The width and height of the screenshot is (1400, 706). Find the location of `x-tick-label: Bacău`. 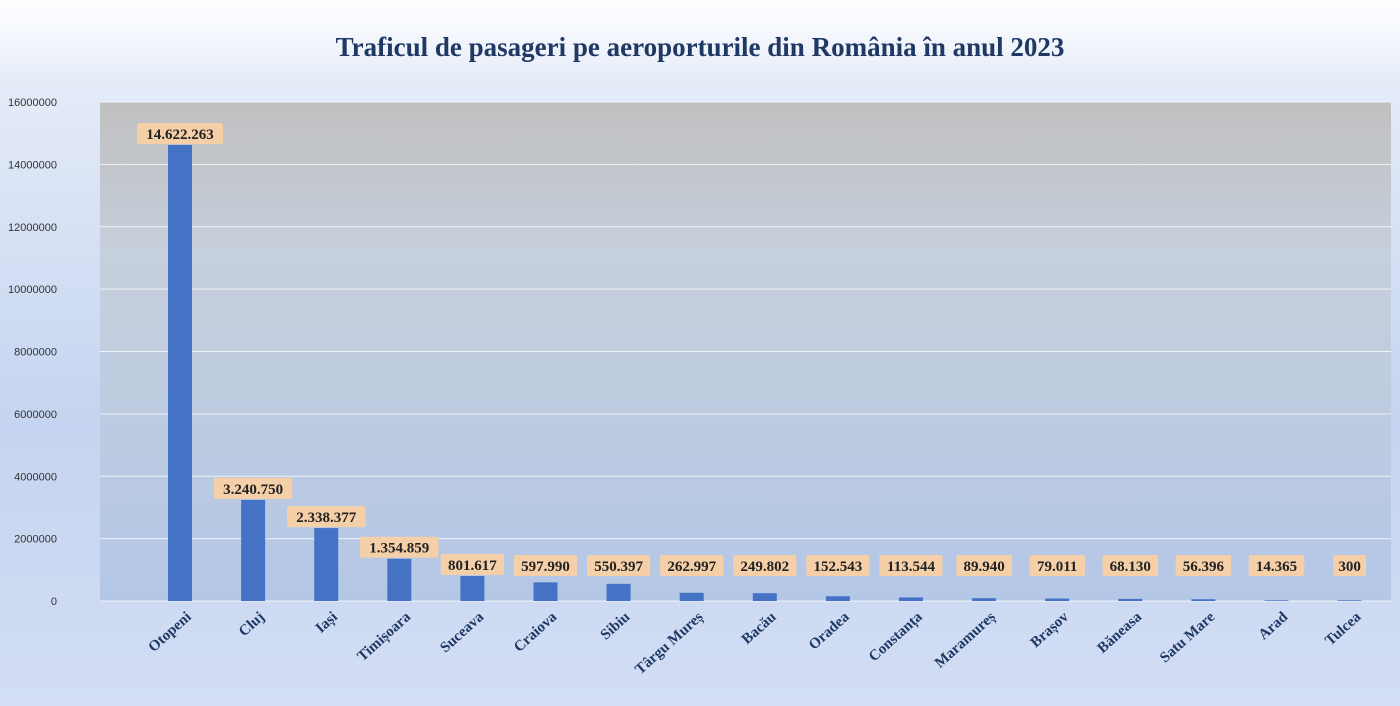

x-tick-label: Bacău is located at coordinates (759, 628).